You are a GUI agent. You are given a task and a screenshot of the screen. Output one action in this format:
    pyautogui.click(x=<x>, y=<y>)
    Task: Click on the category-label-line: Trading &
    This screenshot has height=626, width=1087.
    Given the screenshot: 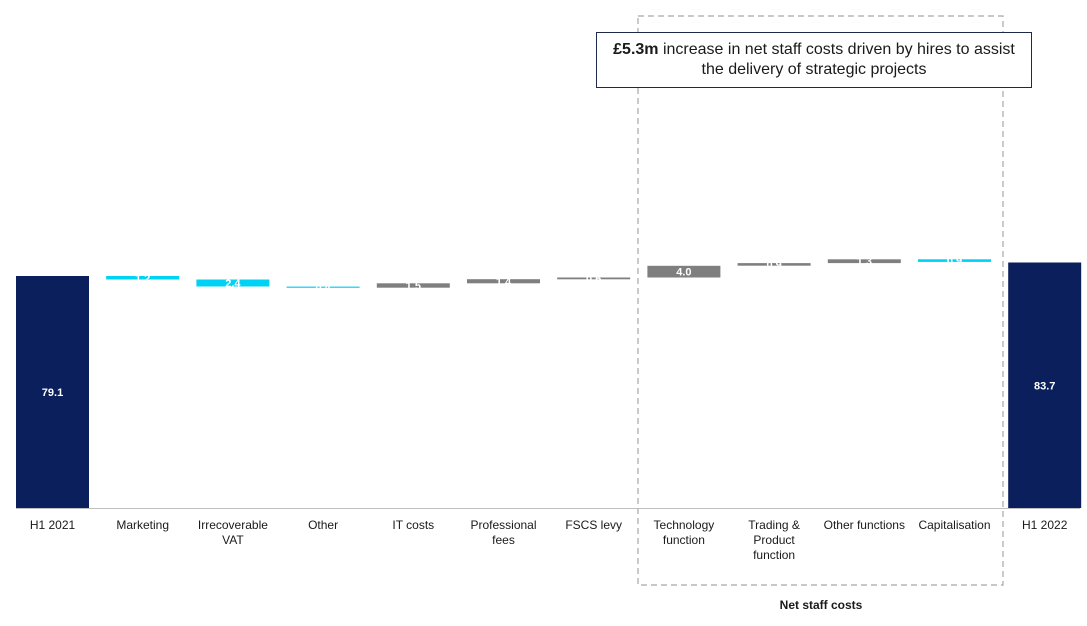 What is the action you would take?
    pyautogui.click(x=774, y=525)
    